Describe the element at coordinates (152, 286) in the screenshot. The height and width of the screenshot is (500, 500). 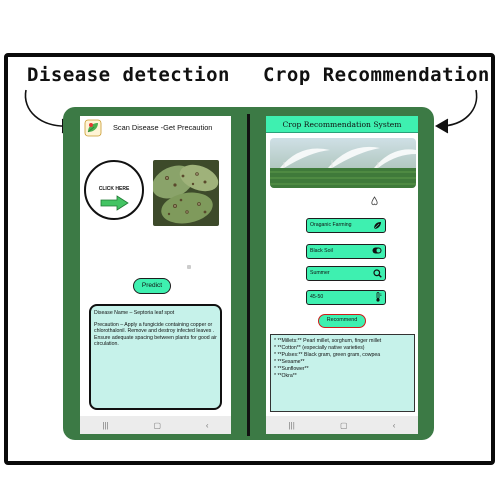
I see `predict-button: Predict` at that location.